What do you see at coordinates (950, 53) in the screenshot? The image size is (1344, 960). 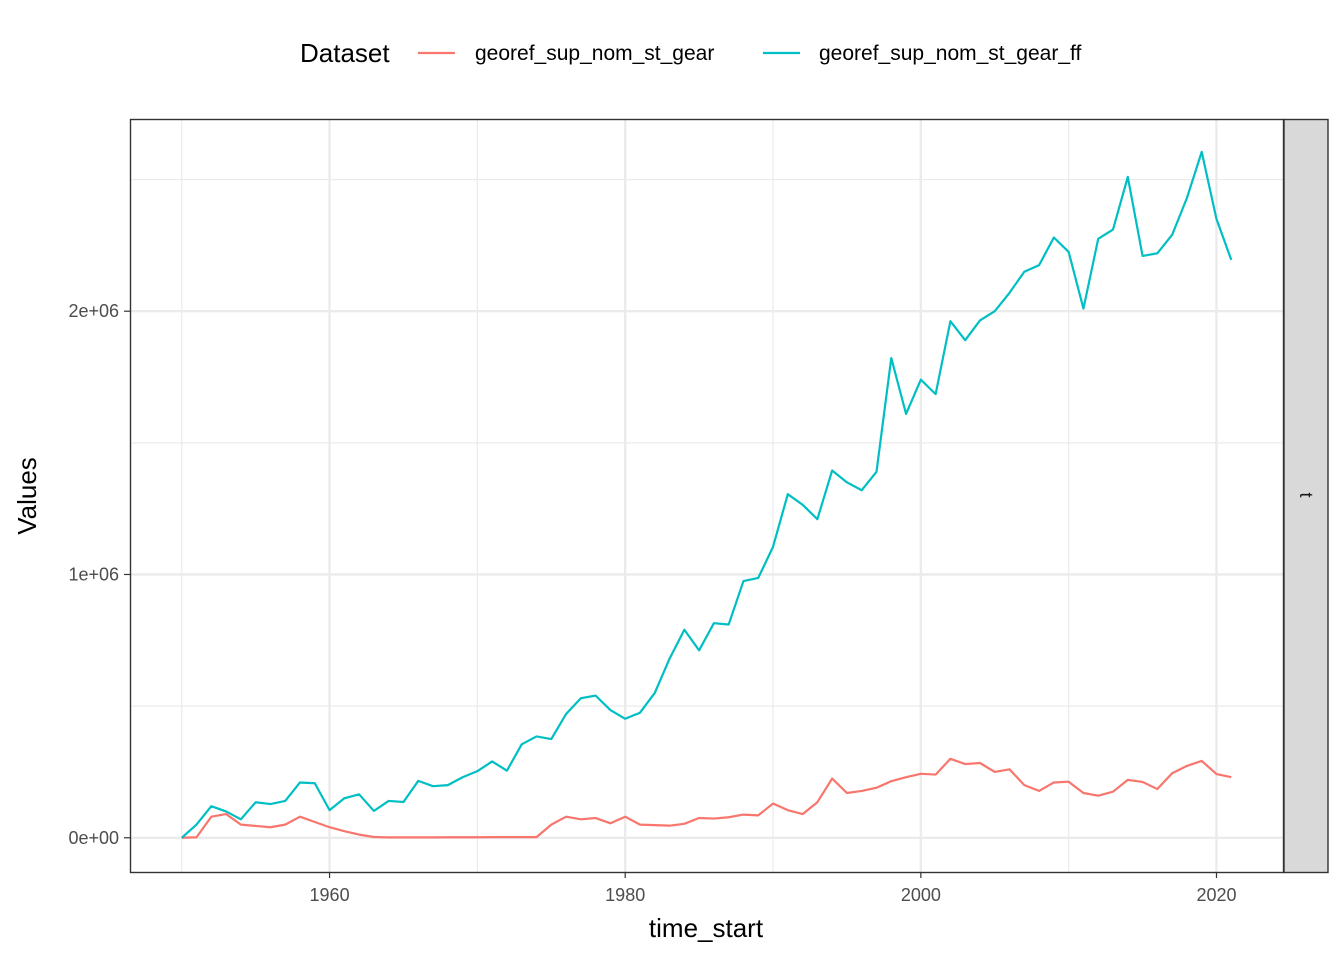 I see `legend-label-series-2: georef_sup_nom_st_gear_ff` at bounding box center [950, 53].